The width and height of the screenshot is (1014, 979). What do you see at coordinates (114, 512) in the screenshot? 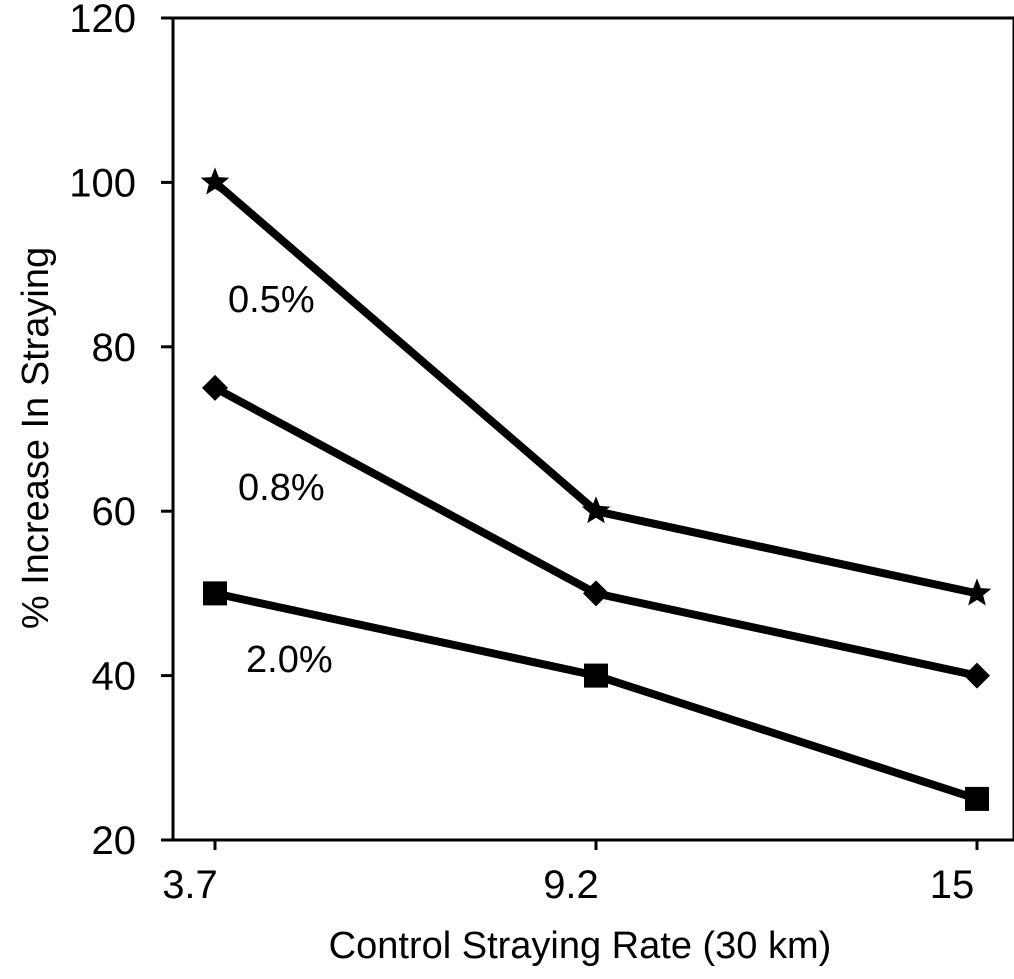
I see `y-tick-label-60: 60` at bounding box center [114, 512].